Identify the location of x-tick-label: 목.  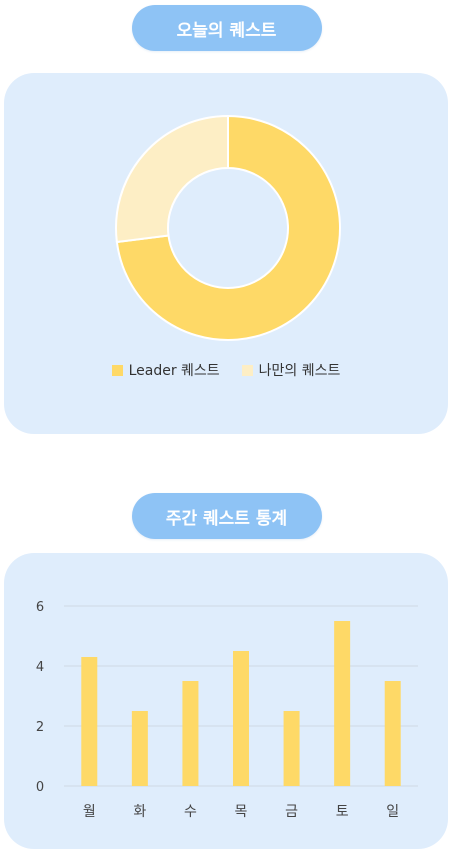
(241, 812).